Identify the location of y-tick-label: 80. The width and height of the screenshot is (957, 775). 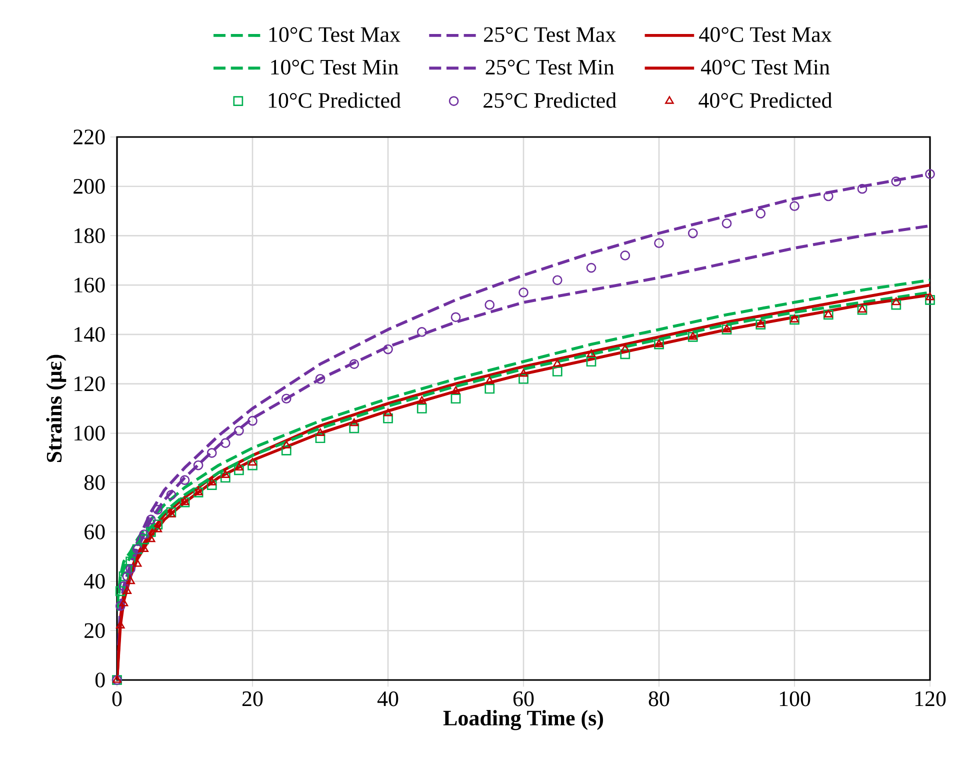
(94, 482).